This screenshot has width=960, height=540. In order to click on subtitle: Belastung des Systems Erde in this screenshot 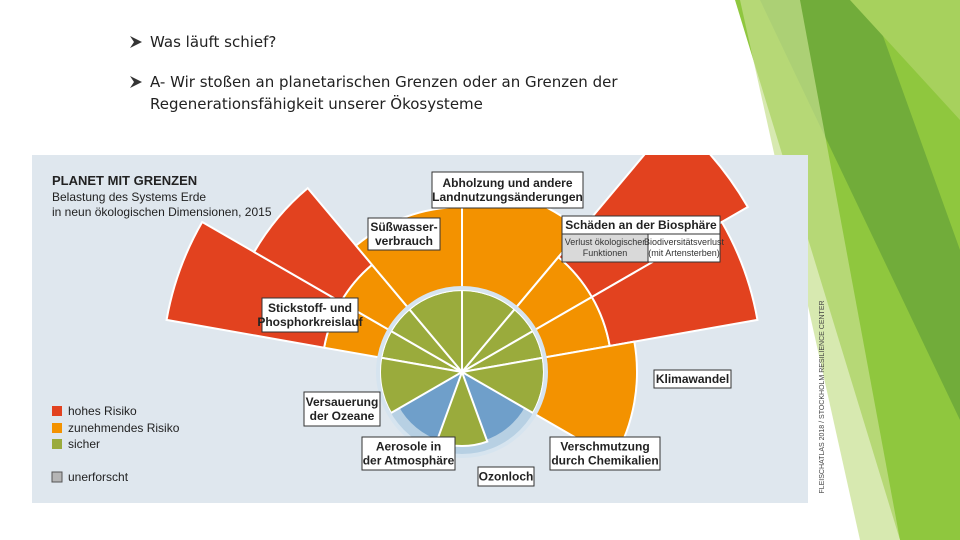, I will do `click(129, 197)`.